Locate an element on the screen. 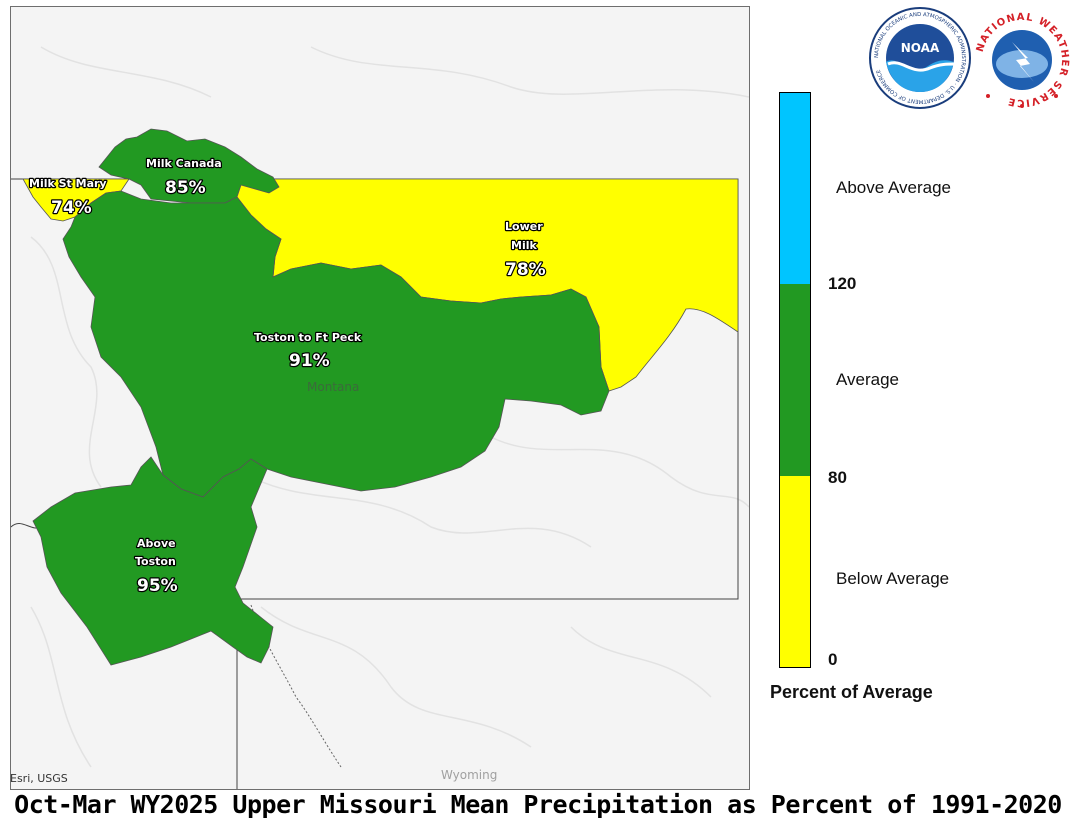  basin-above-toston is located at coordinates (153, 561).